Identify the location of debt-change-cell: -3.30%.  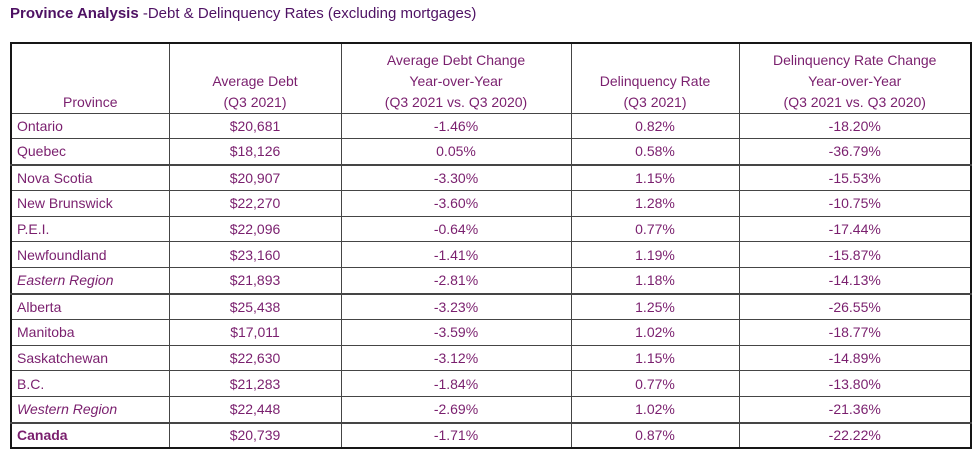
(456, 177).